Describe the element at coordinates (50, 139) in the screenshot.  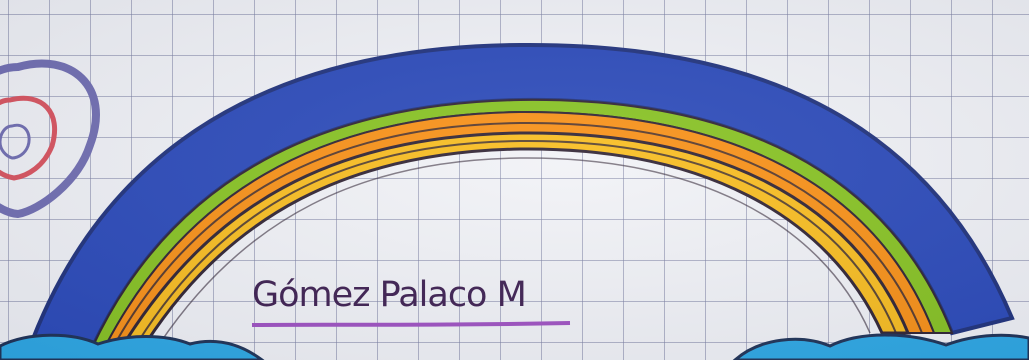
I see `heart-sticker-icon` at that location.